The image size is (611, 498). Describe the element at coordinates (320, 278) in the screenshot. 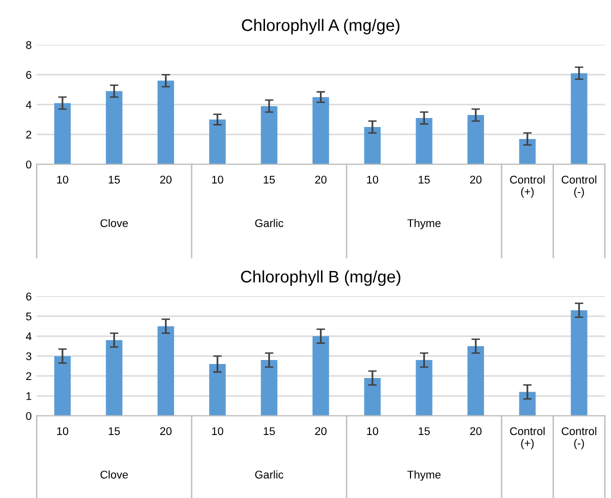

I see `chart-title: Chlorophyll B (mg/ge)` at that location.